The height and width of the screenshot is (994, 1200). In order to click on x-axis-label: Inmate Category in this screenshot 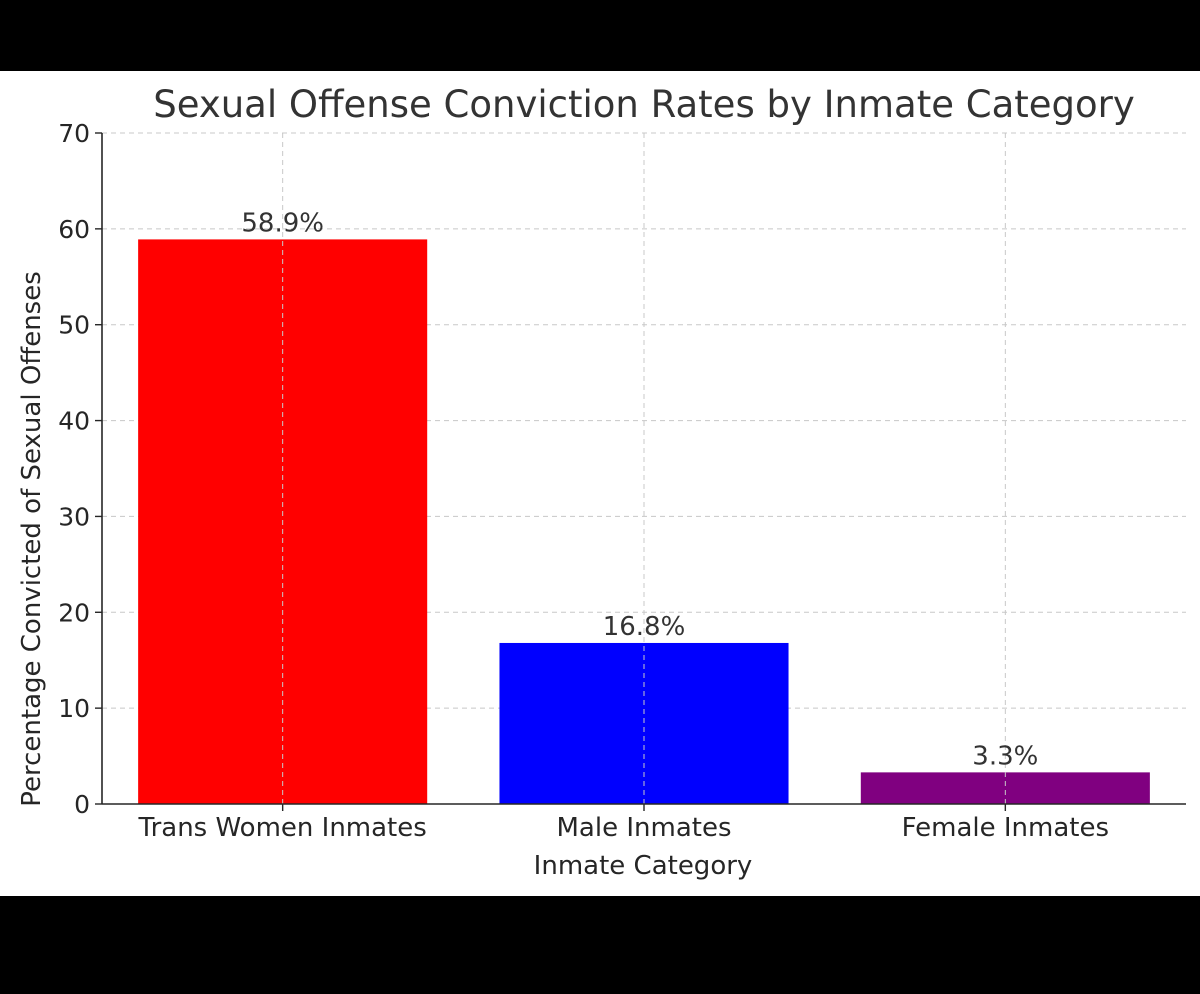, I will do `click(643, 866)`.